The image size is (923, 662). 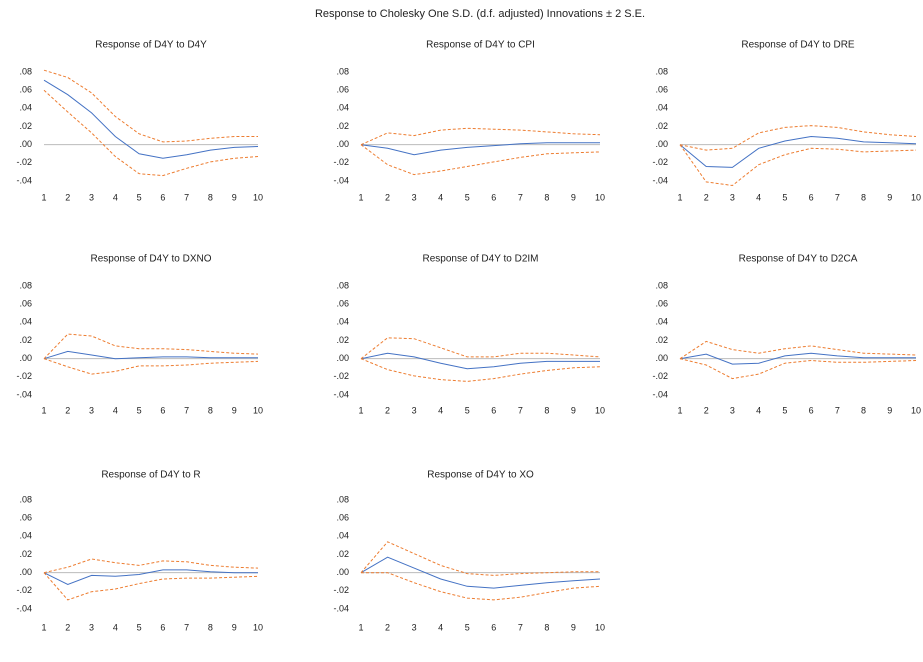 I want to click on panel-title: Response of D4Y to R, so click(x=150, y=475).